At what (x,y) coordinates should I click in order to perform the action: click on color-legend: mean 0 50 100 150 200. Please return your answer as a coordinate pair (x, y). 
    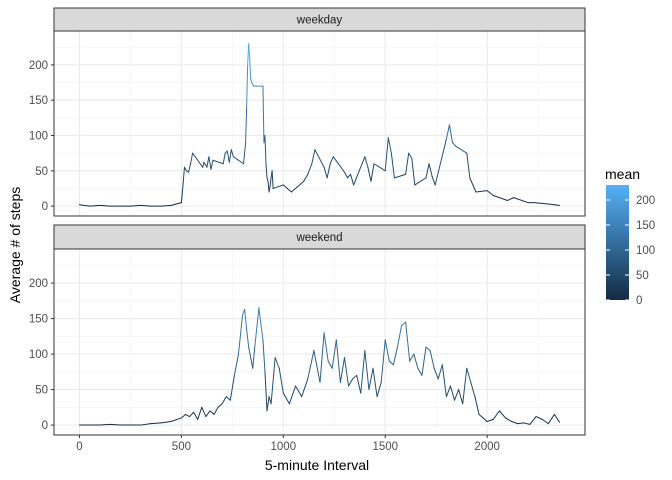
    Looking at the image, I should click on (630, 236).